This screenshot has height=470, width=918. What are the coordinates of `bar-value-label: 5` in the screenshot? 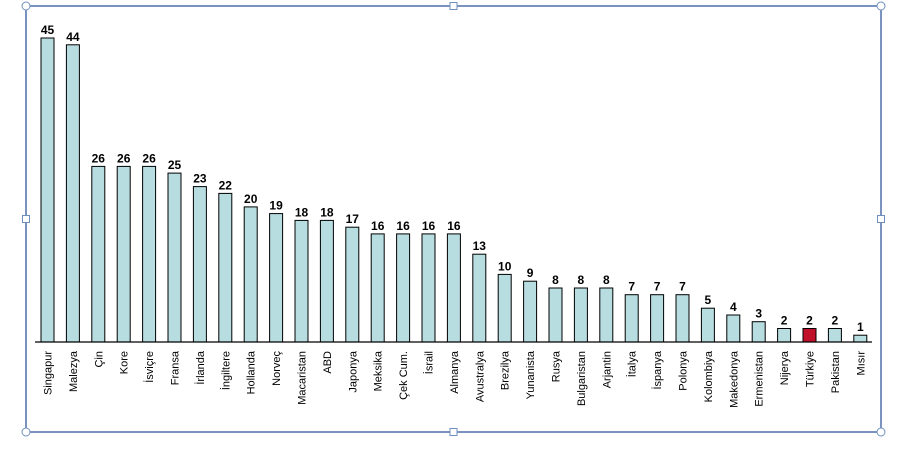 It's located at (708, 300).